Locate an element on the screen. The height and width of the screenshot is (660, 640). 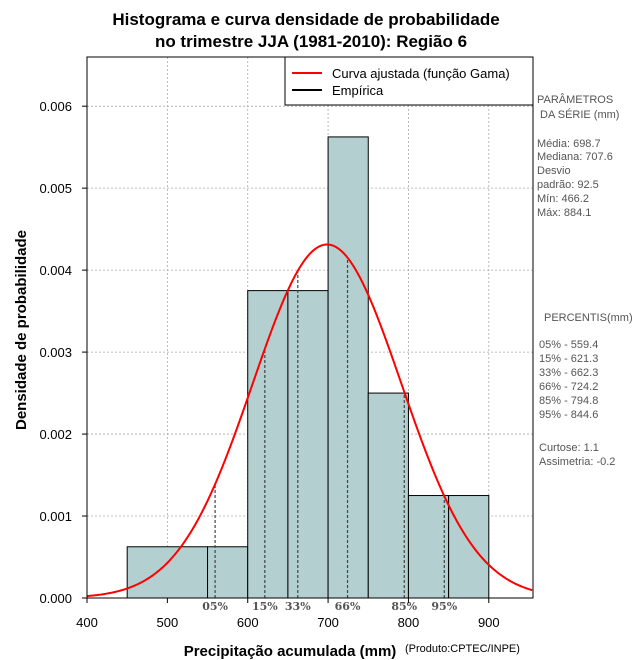
percentile-label: 95% is located at coordinates (444, 606).